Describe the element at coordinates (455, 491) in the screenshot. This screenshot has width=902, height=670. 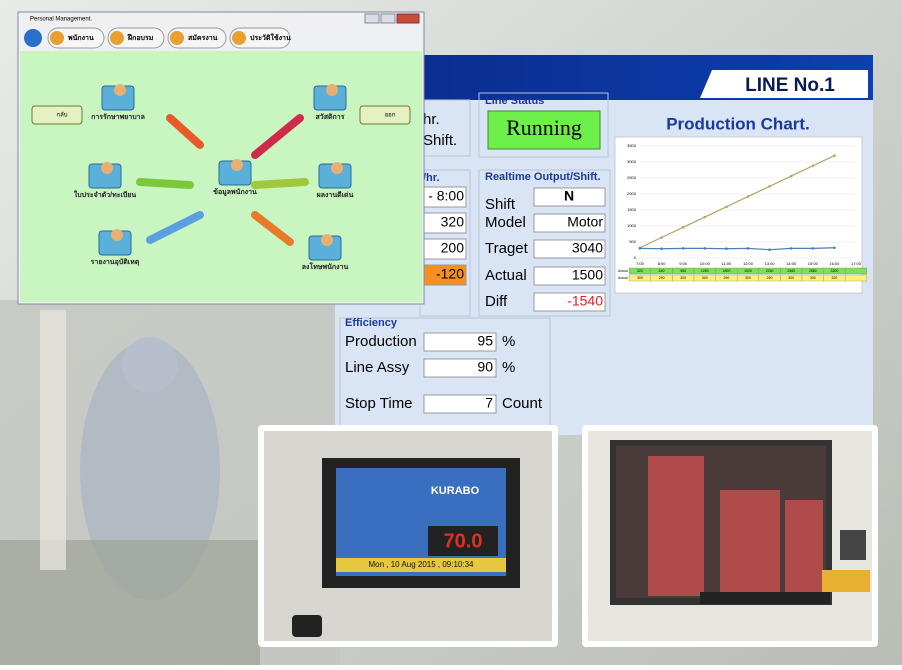
I see `brand: KURABO` at that location.